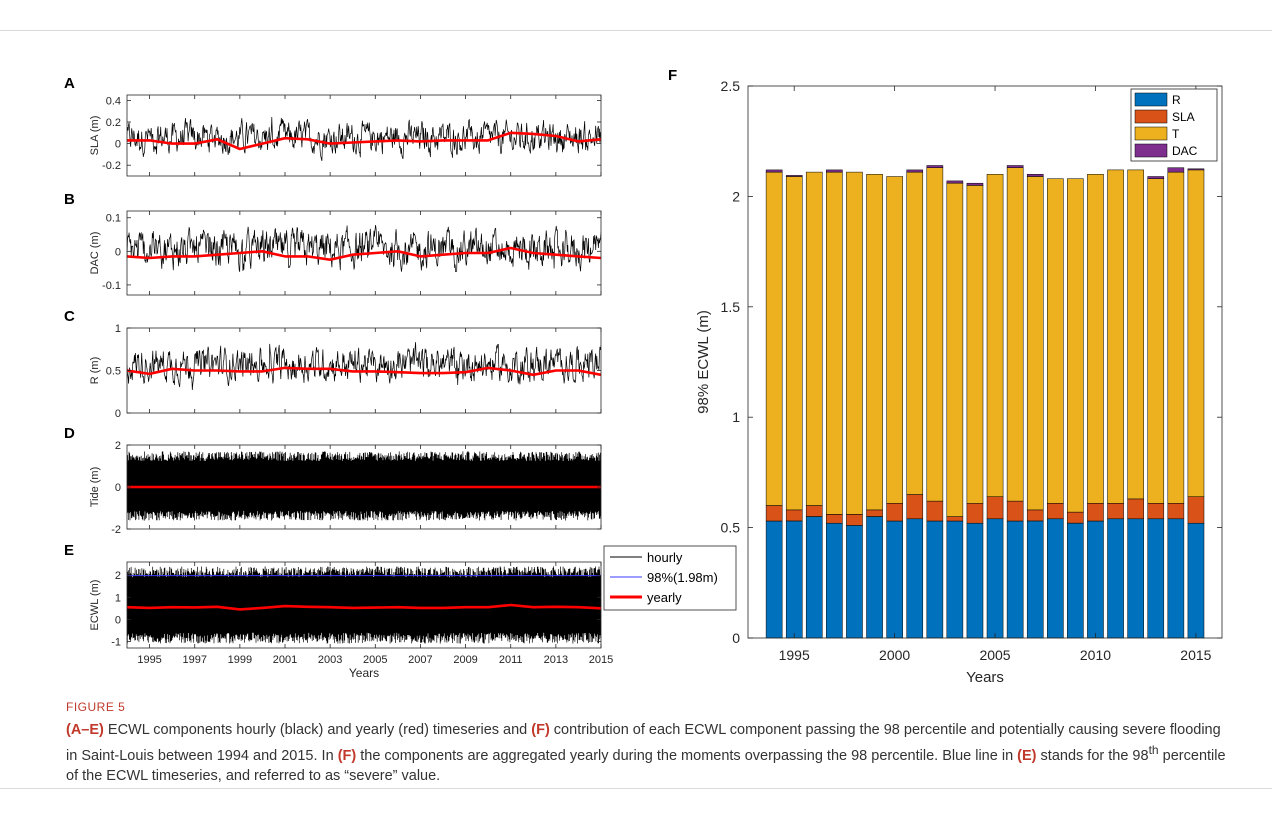 This screenshot has width=1272, height=818. What do you see at coordinates (1115, 336) in the screenshot?
I see `bar-t-2011` at bounding box center [1115, 336].